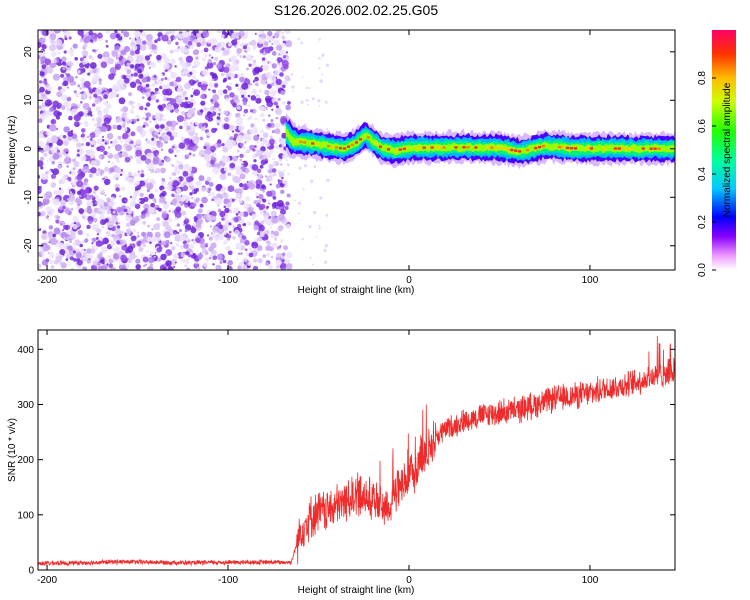 The width and height of the screenshot is (750, 600). What do you see at coordinates (28, 197) in the screenshot?
I see `spectrogram-y-tick-label: -10` at bounding box center [28, 197].